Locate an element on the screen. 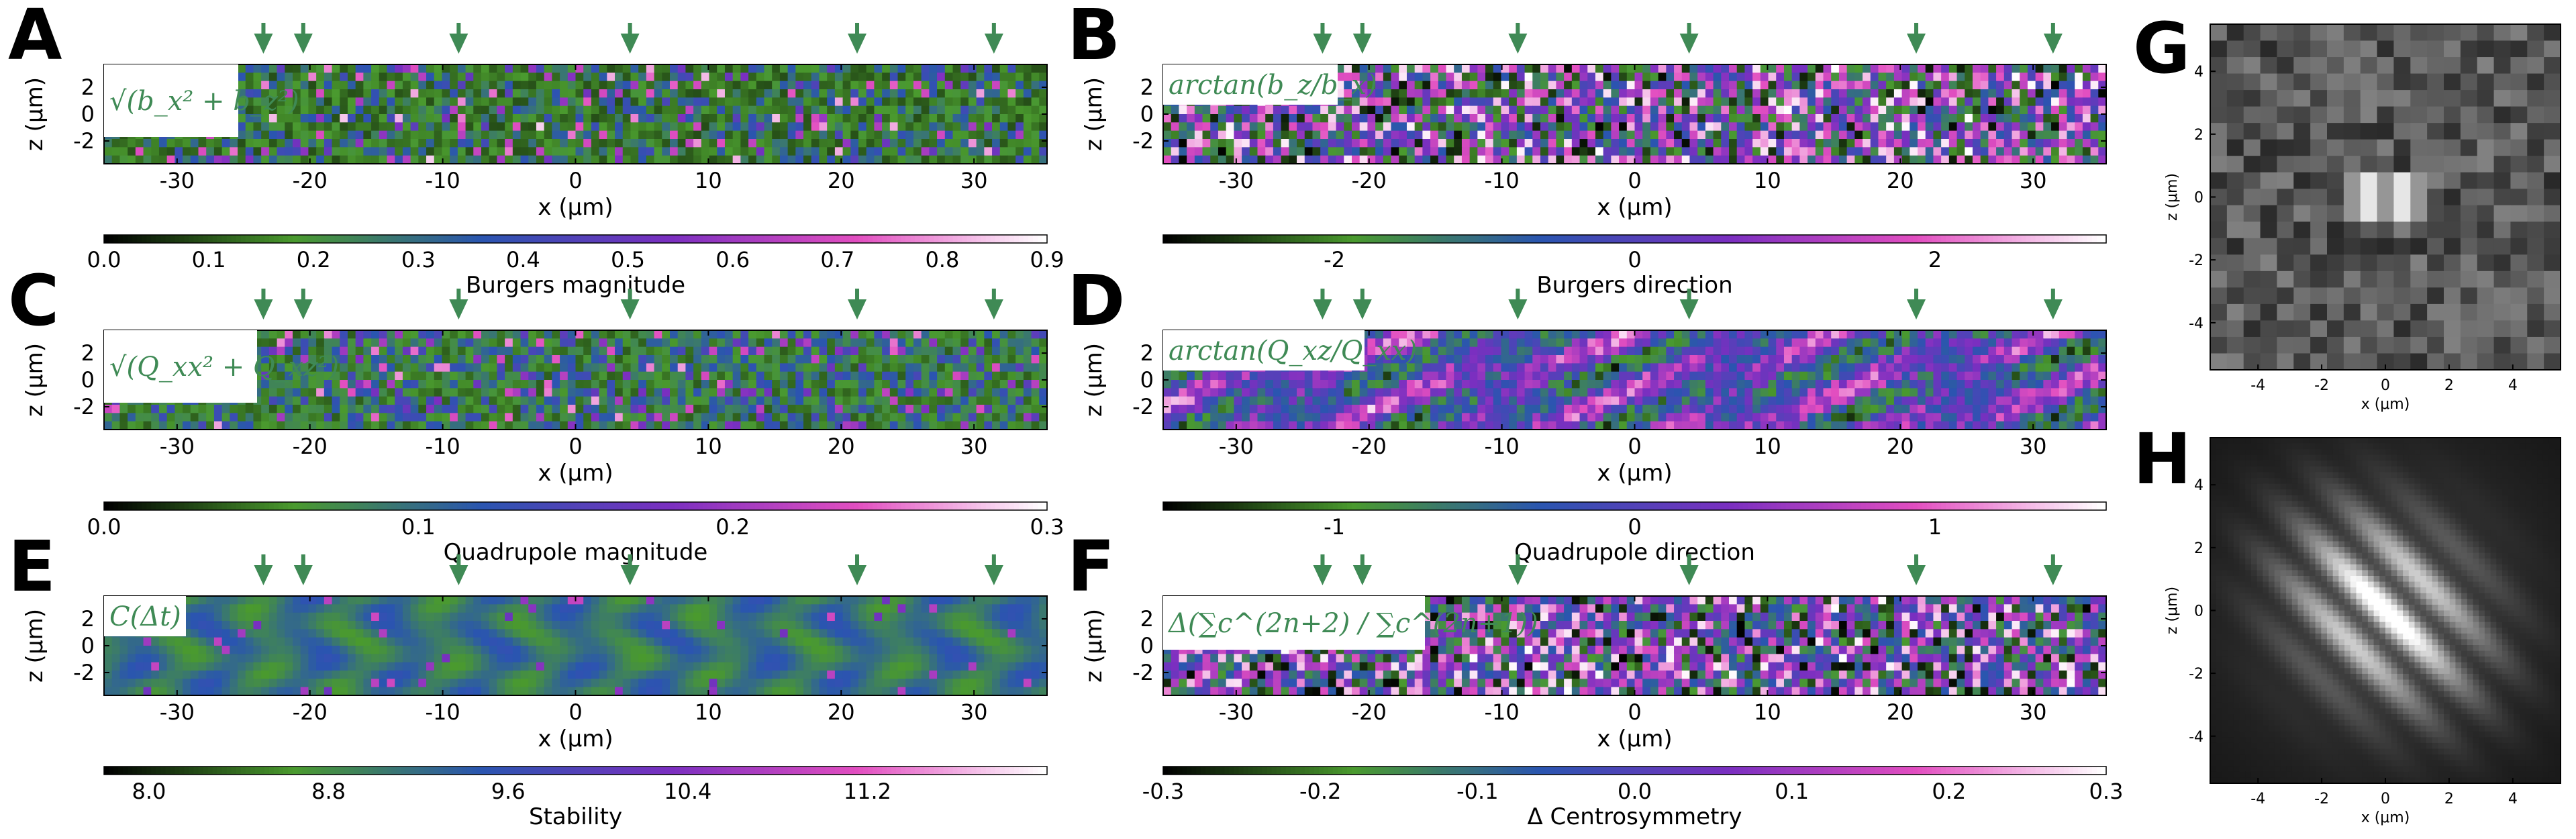  colorbar-tick-label: 0.5 is located at coordinates (628, 260).